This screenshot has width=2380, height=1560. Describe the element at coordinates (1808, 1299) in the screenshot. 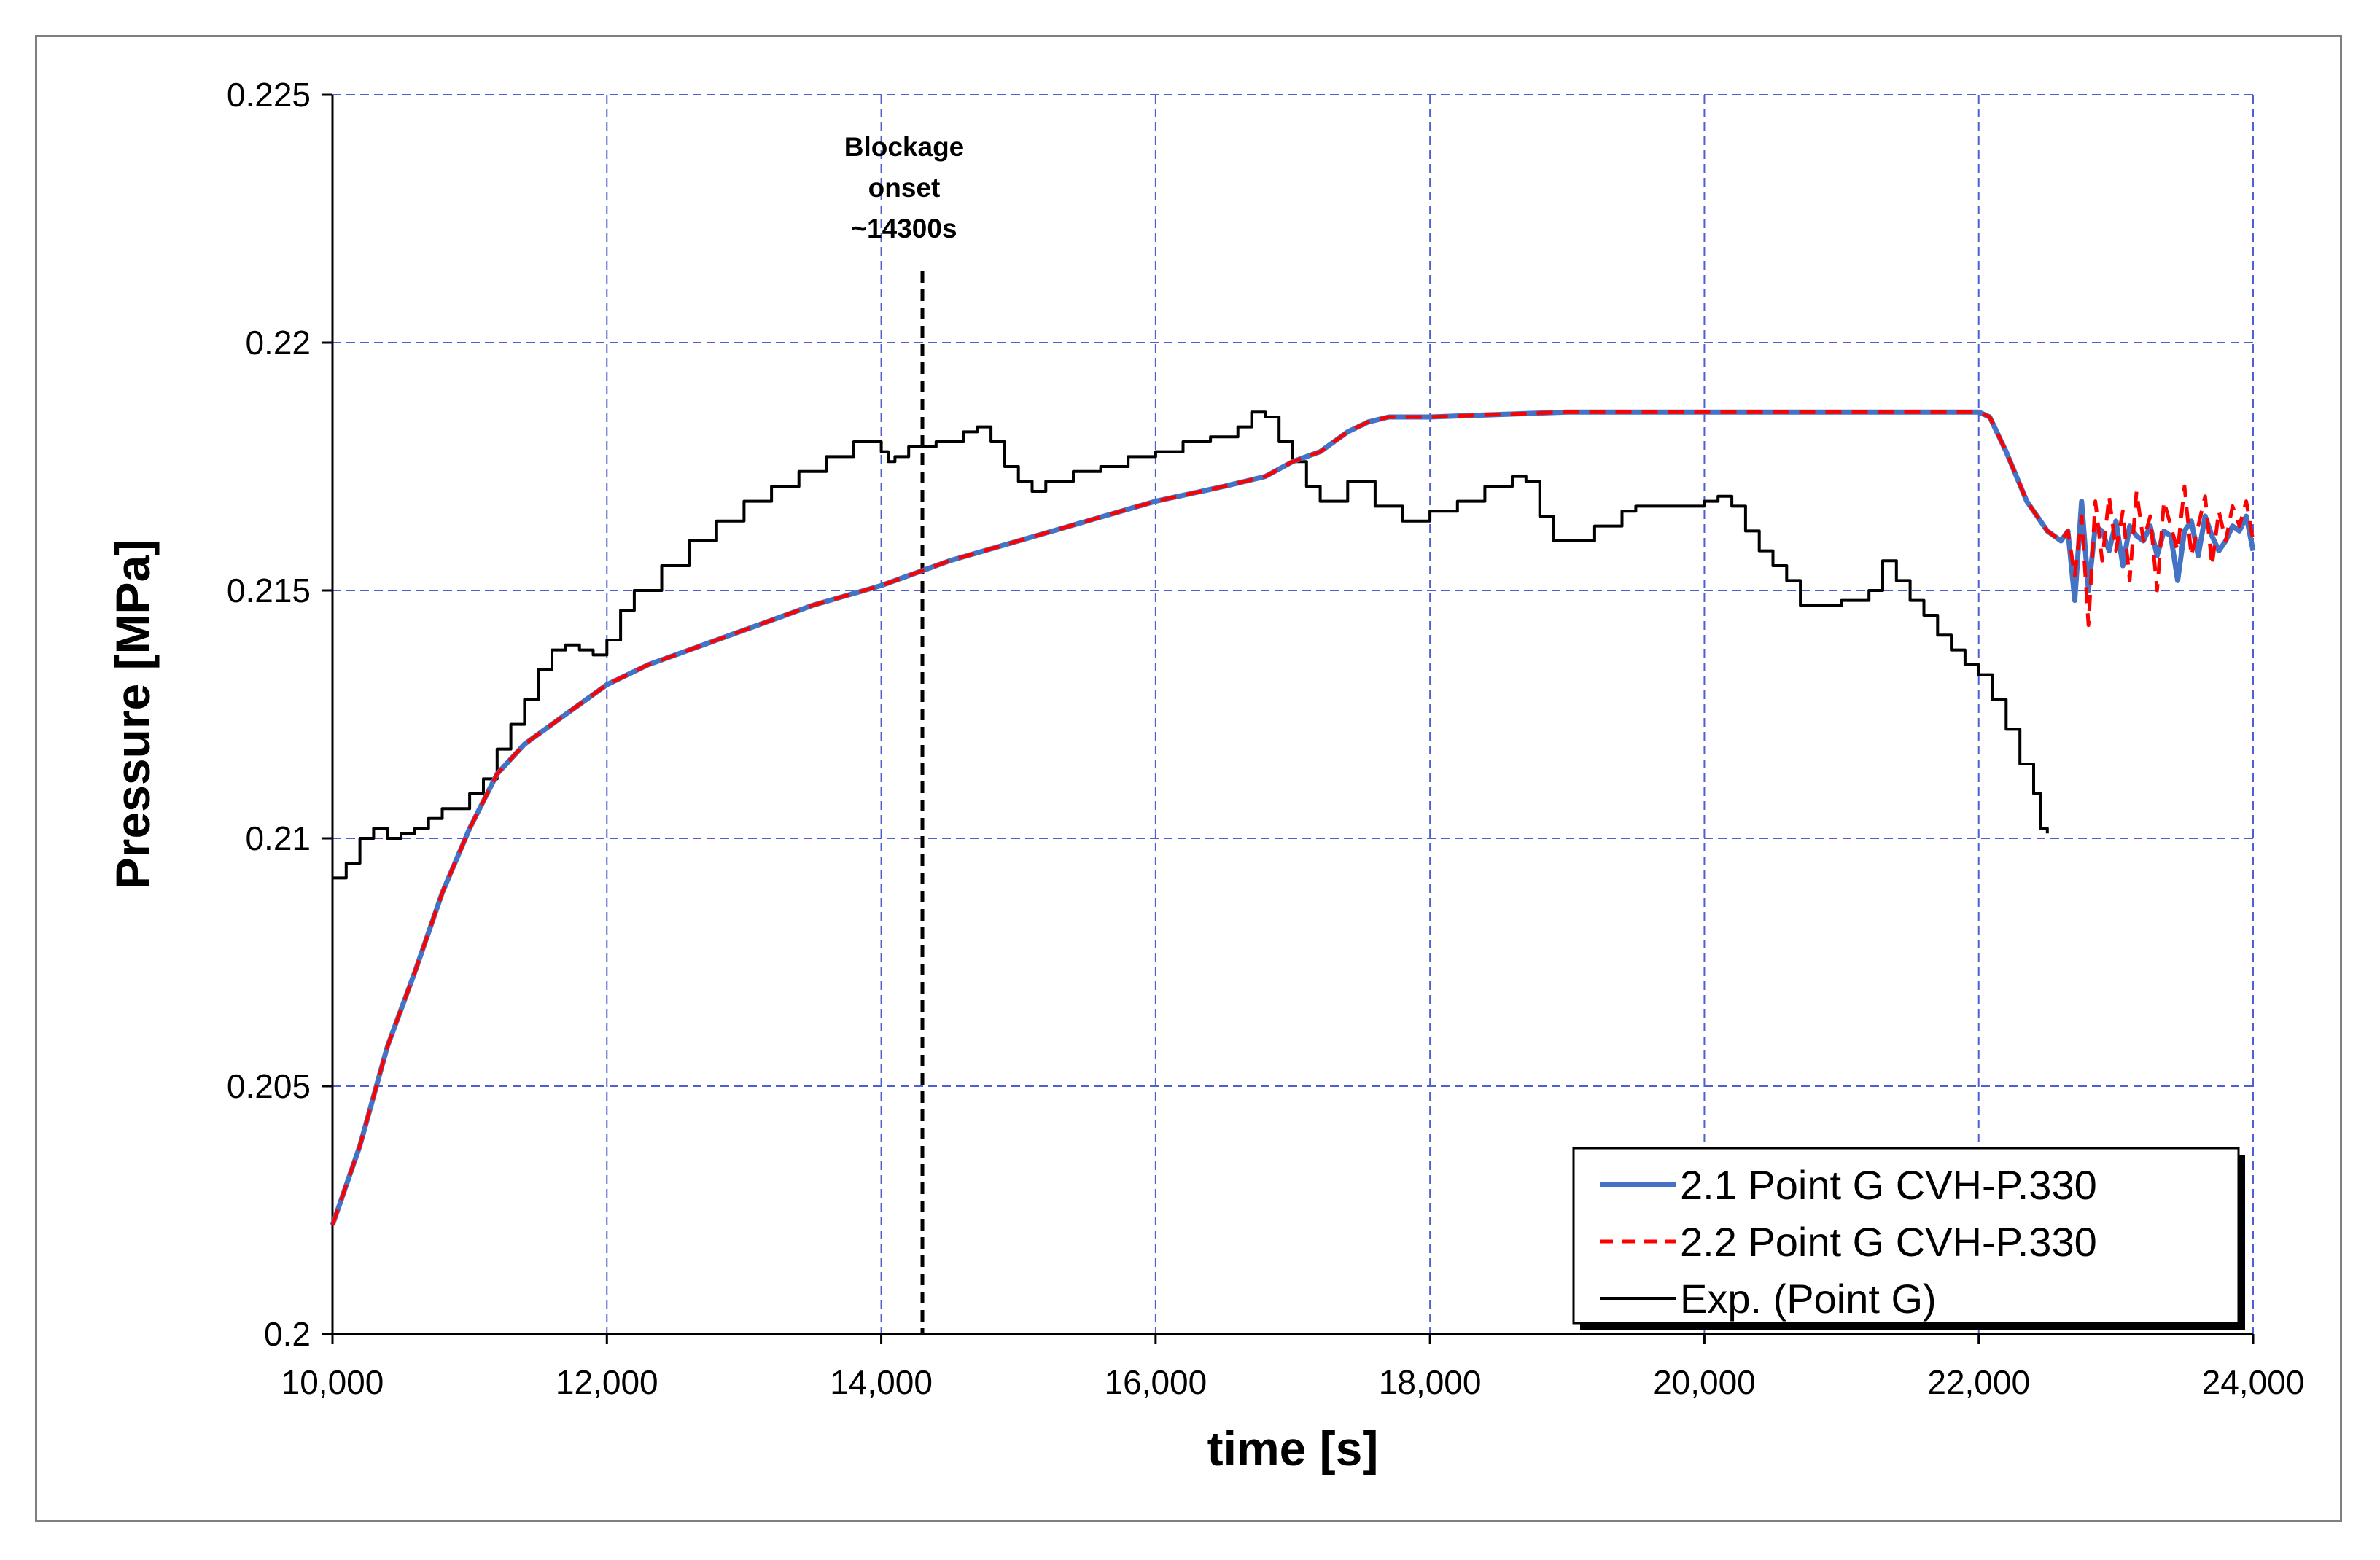

I see `legend-label-2: Exp. (Point G)` at that location.